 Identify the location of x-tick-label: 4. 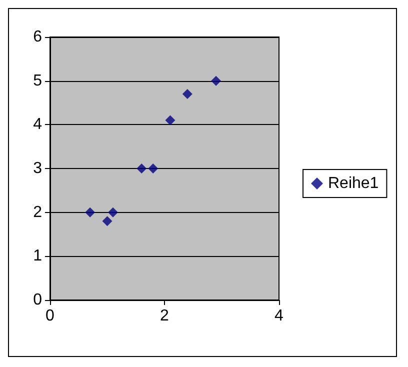
(279, 316).